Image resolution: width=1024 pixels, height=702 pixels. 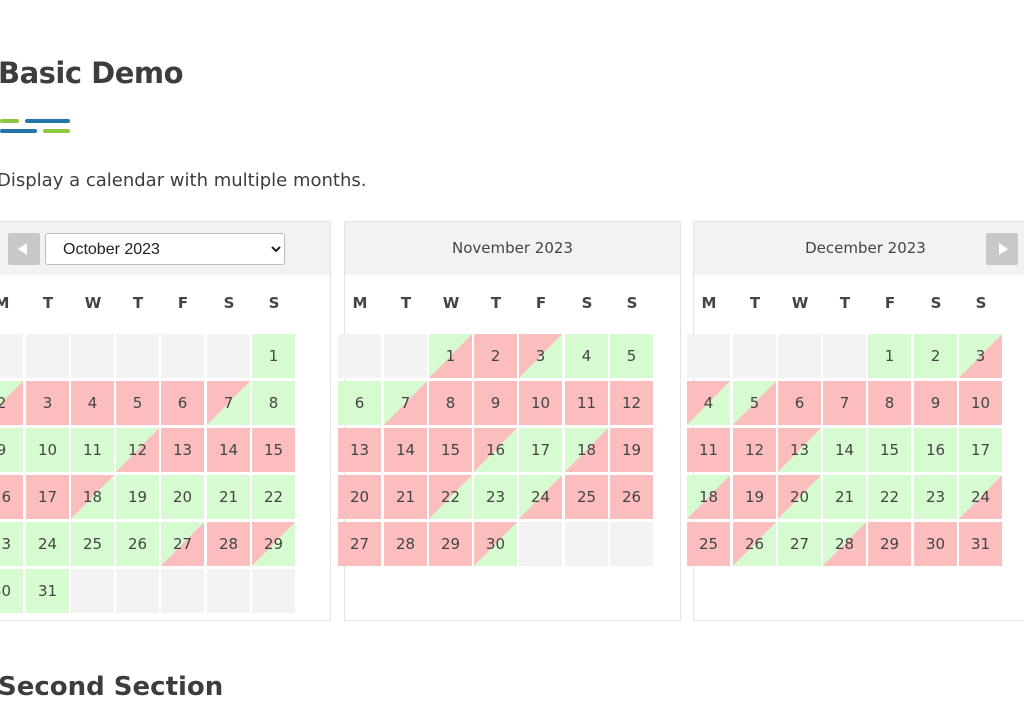 What do you see at coordinates (24, 249) in the screenshot?
I see `prev-month-button` at bounding box center [24, 249].